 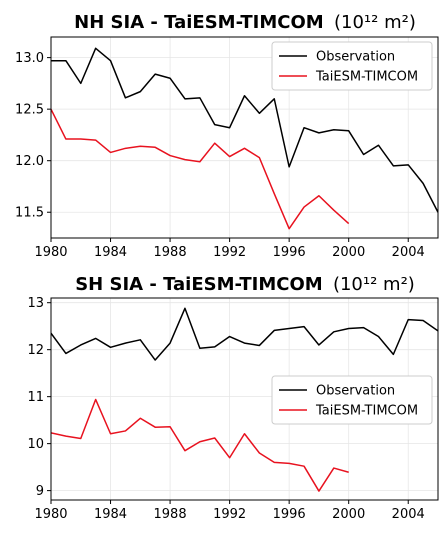 I want to click on sh-sia-x-tick-label: 1992, so click(x=229, y=514).